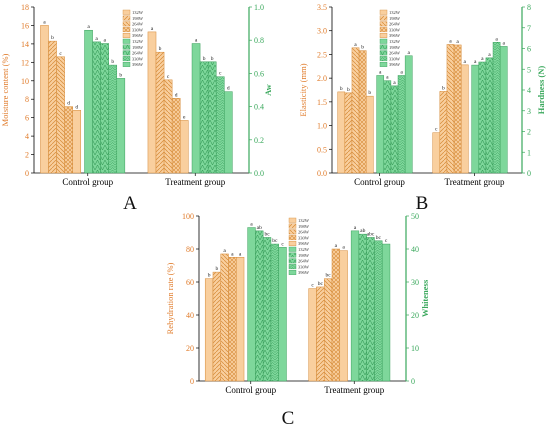 This screenshot has width=550, height=432. Describe the element at coordinates (322, 78) in the screenshot. I see `left-tick-label: 2.0` at that location.